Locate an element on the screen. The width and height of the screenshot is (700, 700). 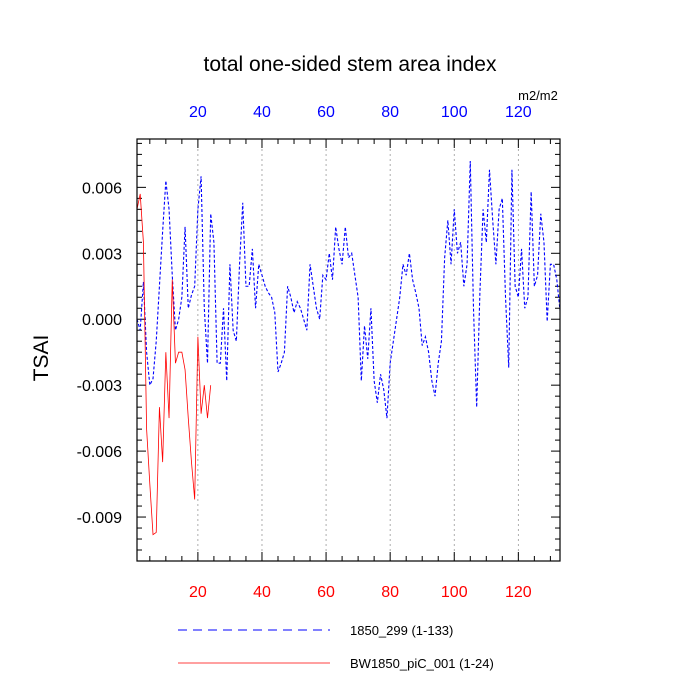
y-tick-label: 0.006 is located at coordinates (102, 188).